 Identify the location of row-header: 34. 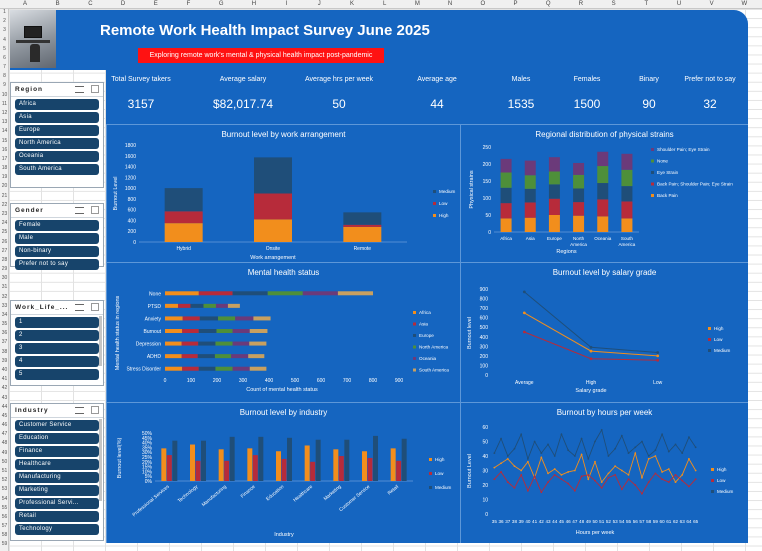
(4, 314).